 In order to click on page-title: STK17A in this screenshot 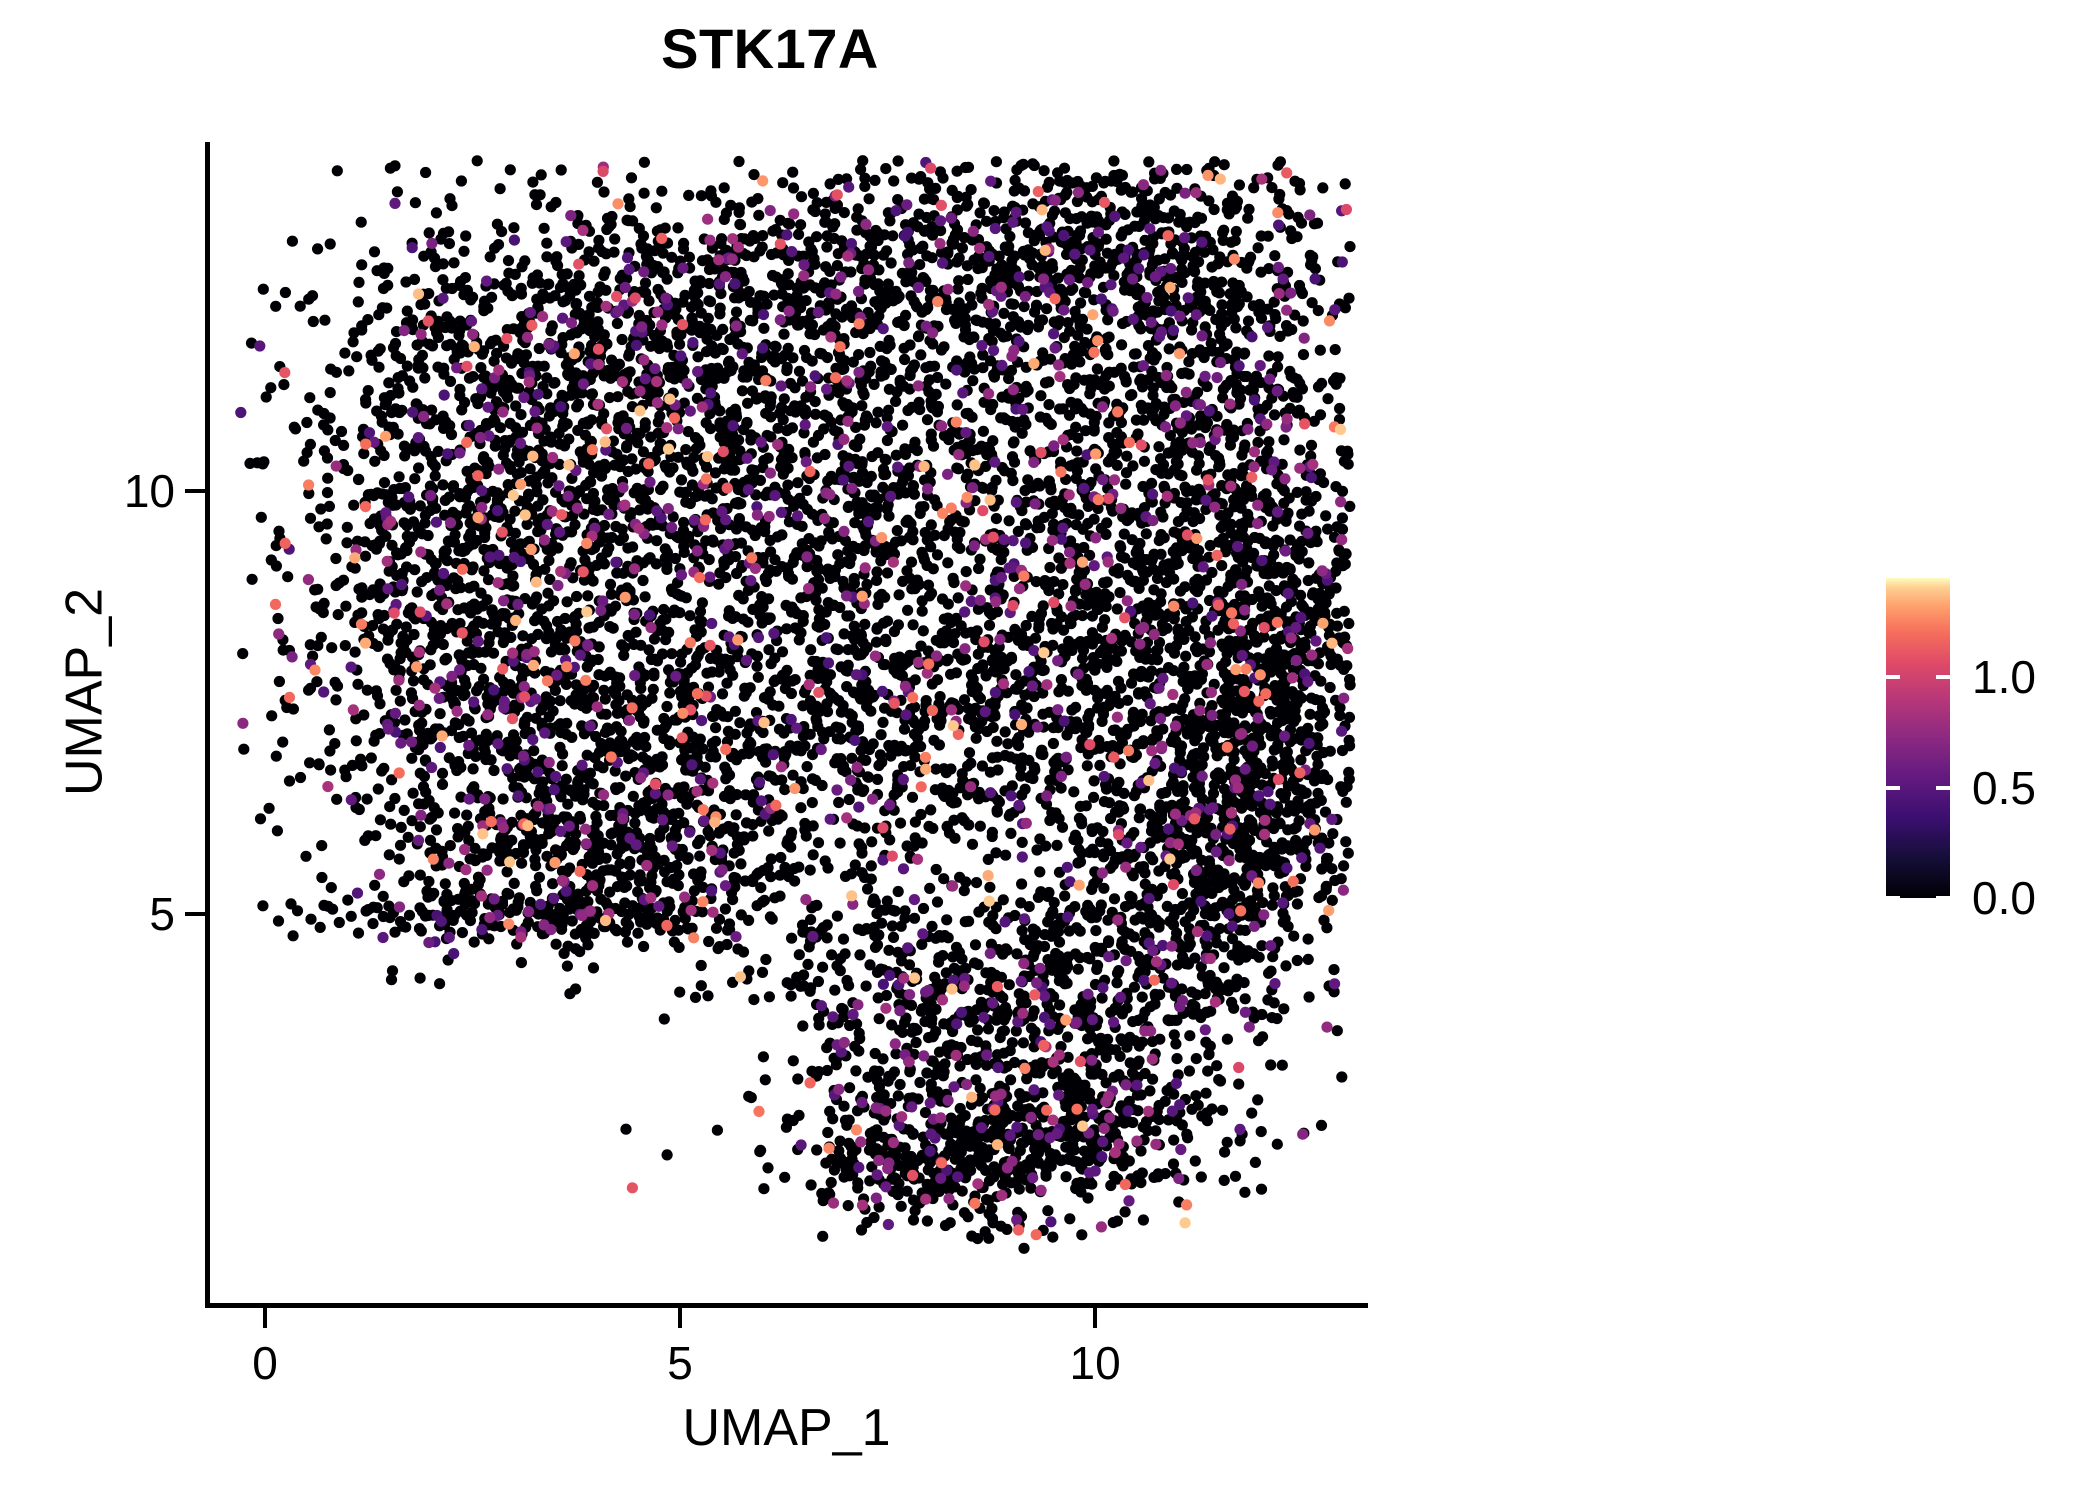, I will do `click(770, 48)`.